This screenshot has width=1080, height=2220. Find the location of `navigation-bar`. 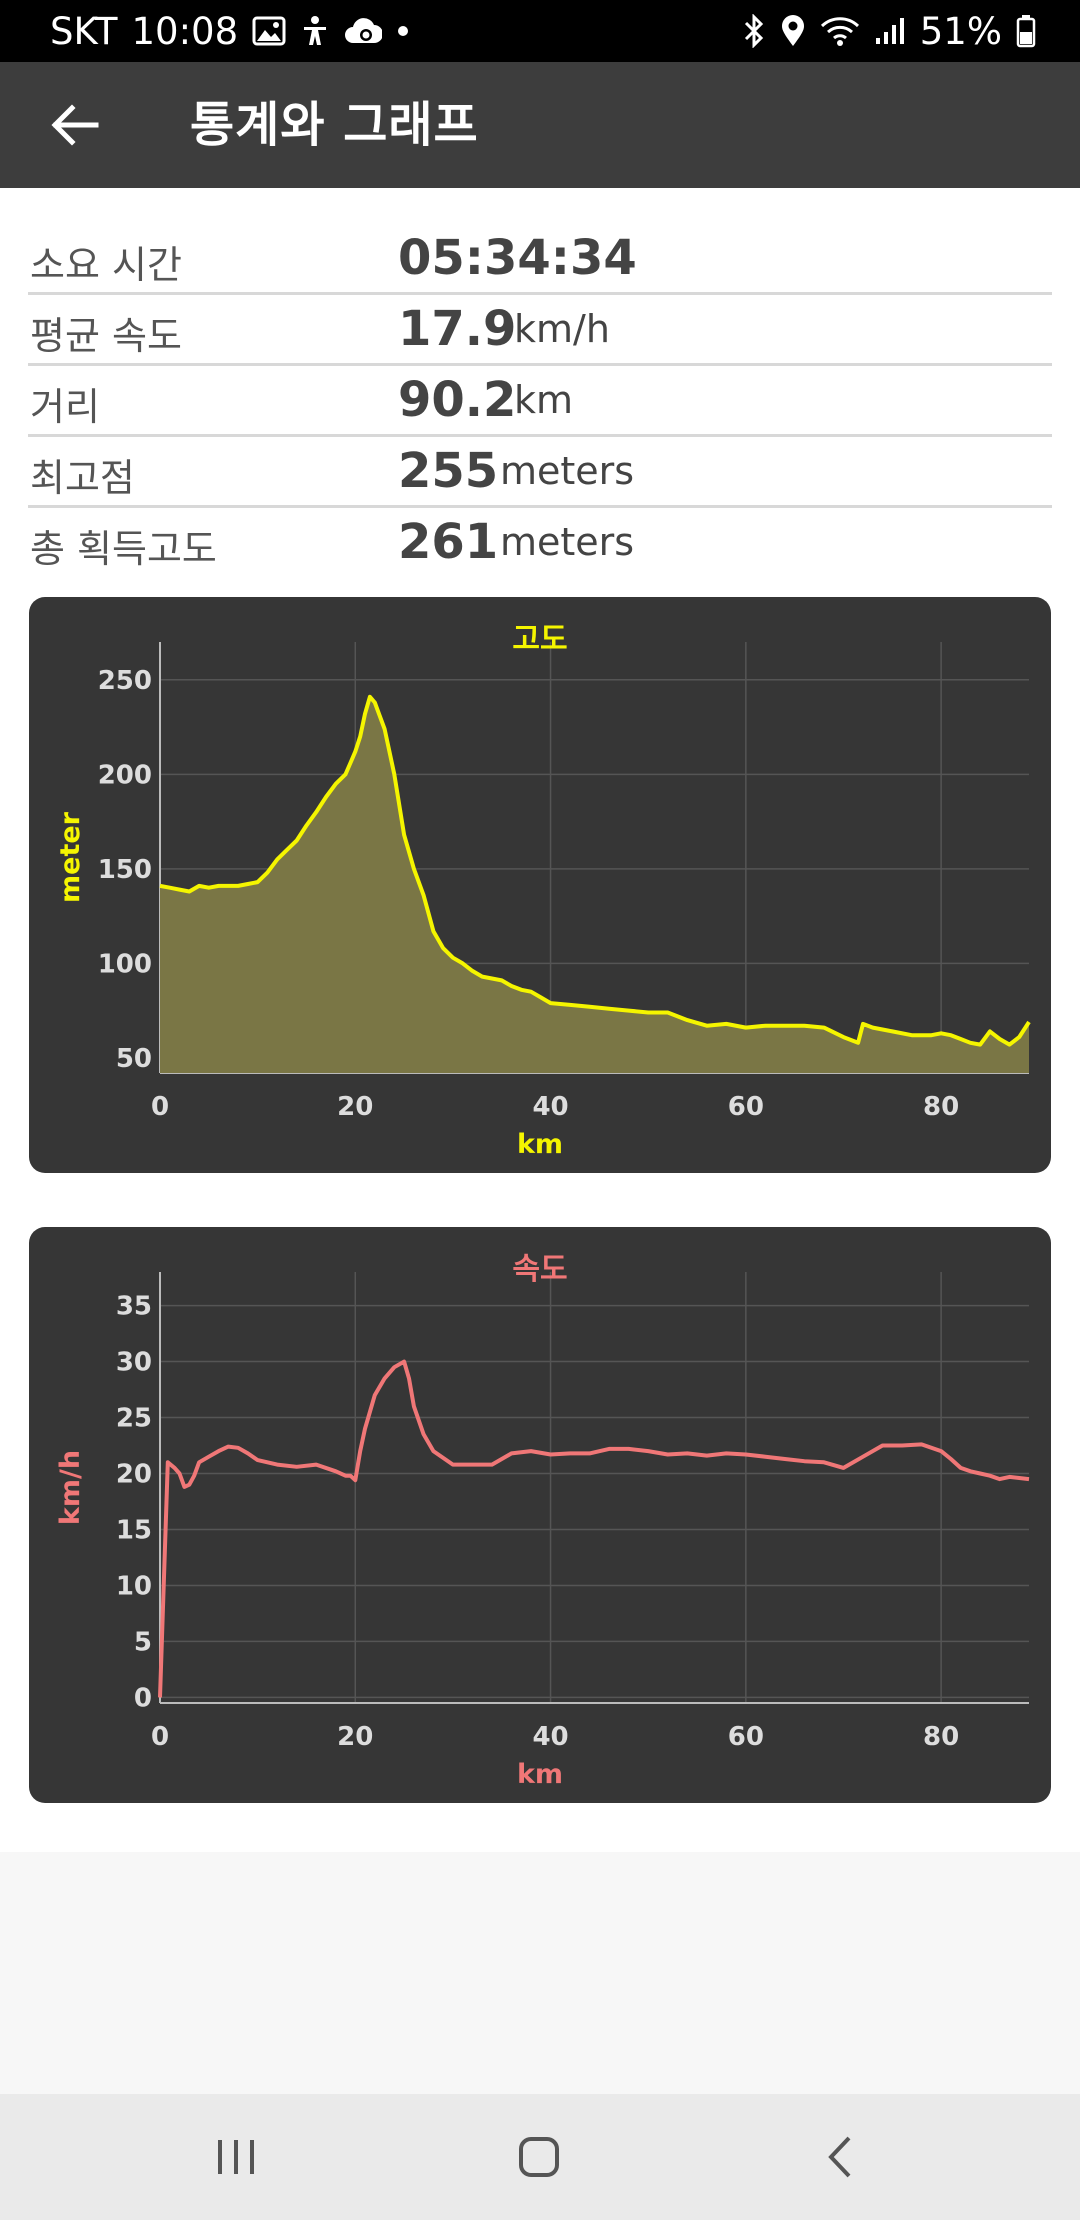

navigation-bar is located at coordinates (540, 2157).